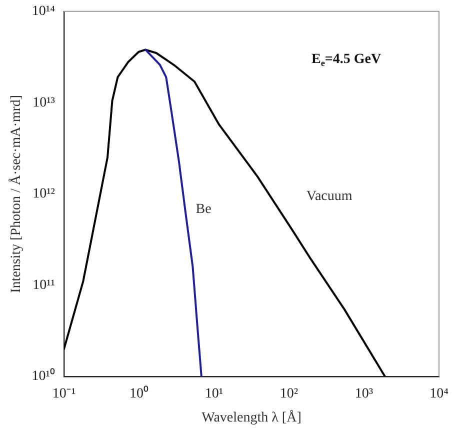  What do you see at coordinates (16, 193) in the screenshot?
I see `y-axis-title: Intensity [Photon / Å·sec·mA·mrd]` at bounding box center [16, 193].